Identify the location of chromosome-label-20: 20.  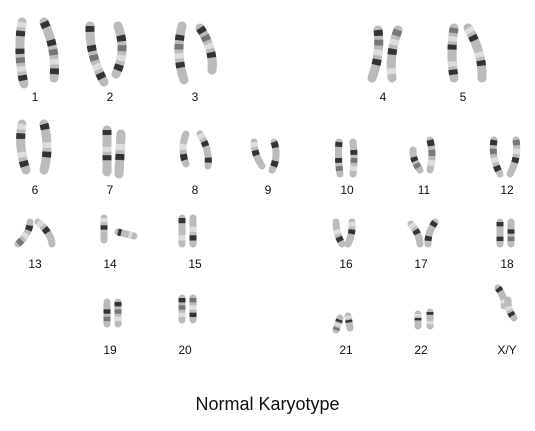
(185, 350).